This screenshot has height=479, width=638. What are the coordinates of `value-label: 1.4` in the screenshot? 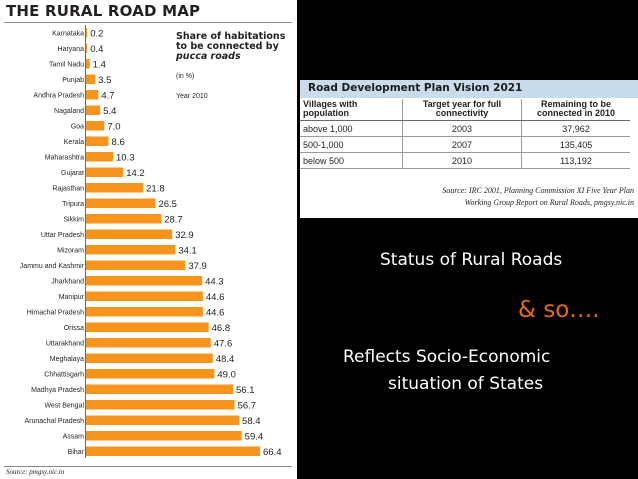 It's located at (99, 64).